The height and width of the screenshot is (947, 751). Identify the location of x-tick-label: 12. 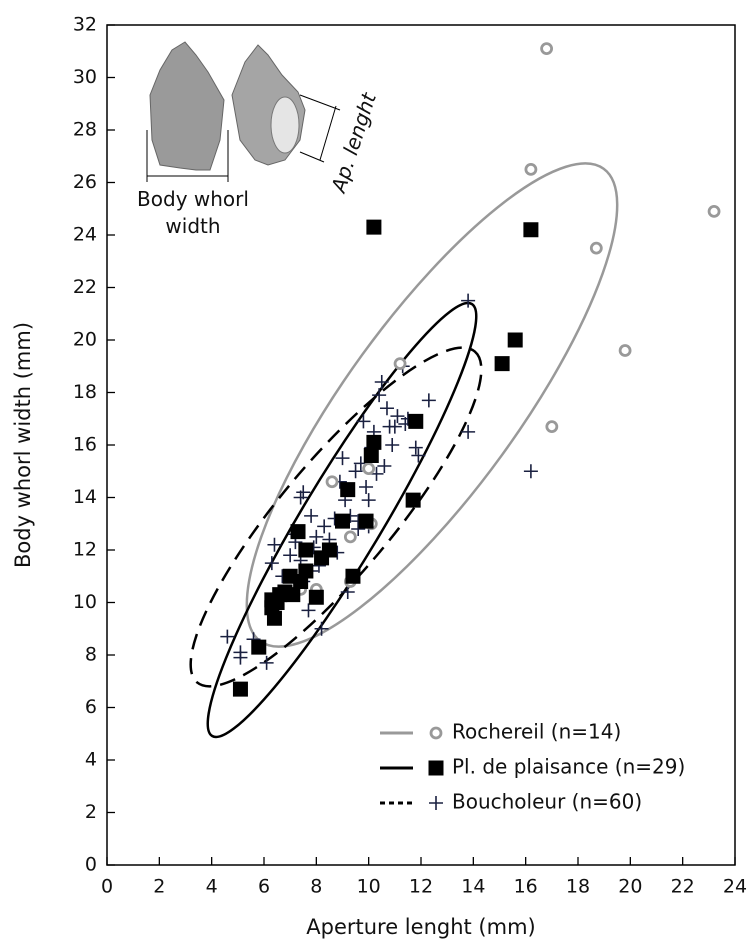
(421, 887).